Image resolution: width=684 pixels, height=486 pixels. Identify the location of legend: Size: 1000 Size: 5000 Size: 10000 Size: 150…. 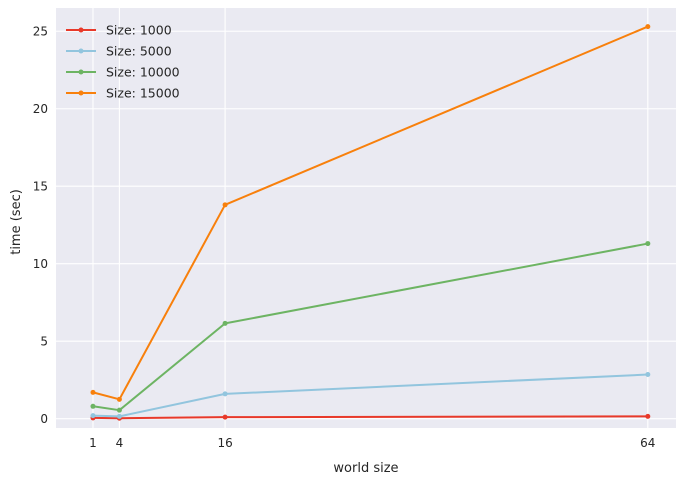
(123, 62).